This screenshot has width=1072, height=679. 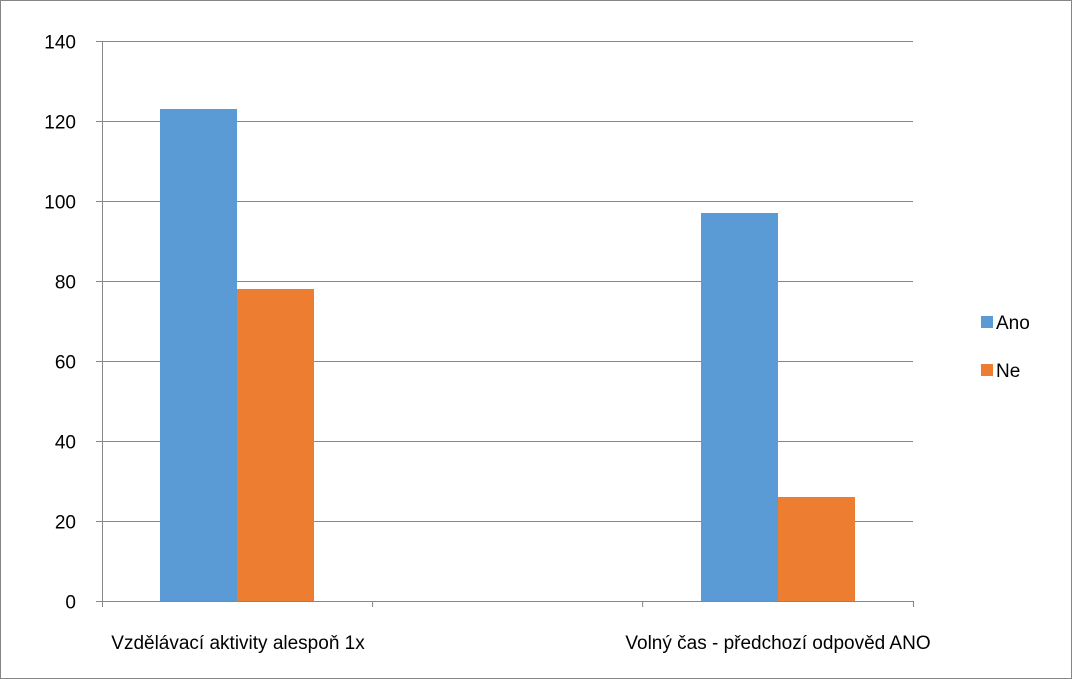 I want to click on y-tick-label: 40, so click(x=65, y=443).